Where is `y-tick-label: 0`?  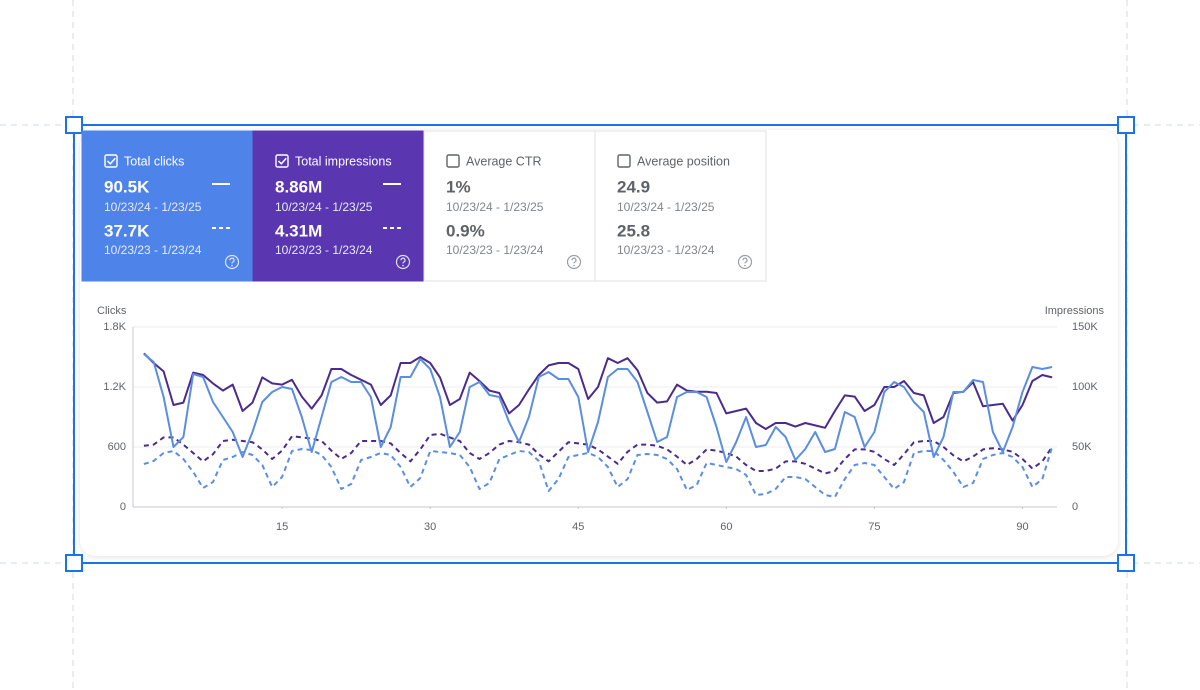 y-tick-label: 0 is located at coordinates (123, 507).